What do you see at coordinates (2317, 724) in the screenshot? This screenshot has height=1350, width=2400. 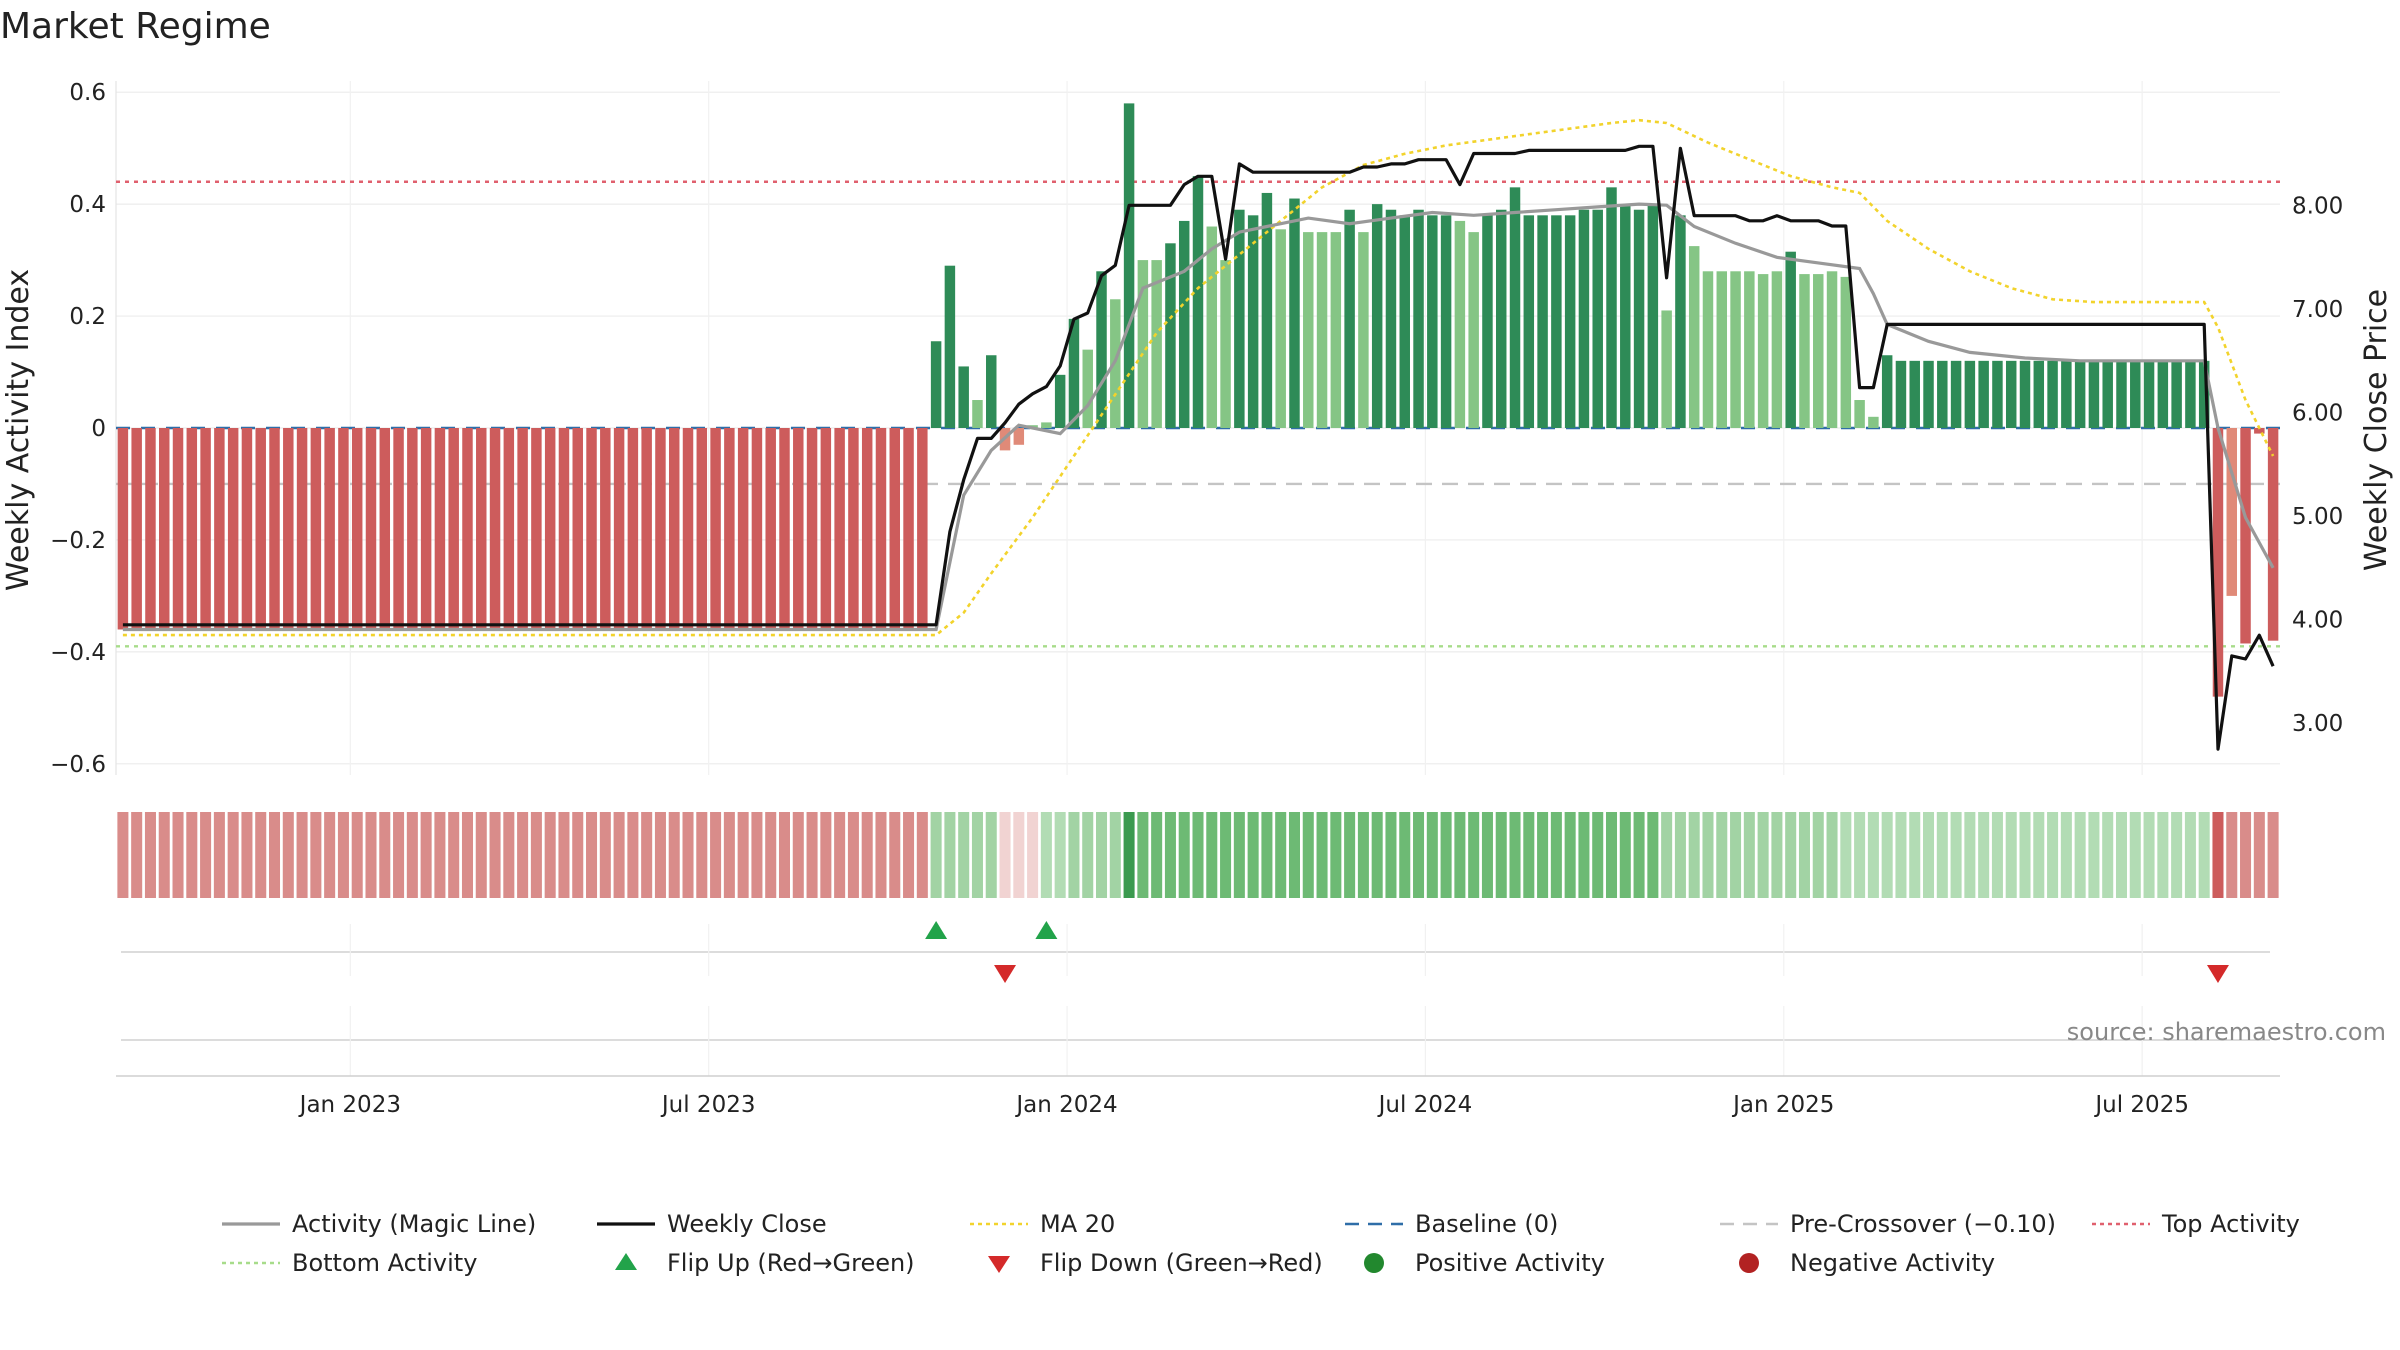 I see `y2-tick-label: 3.00` at bounding box center [2317, 724].